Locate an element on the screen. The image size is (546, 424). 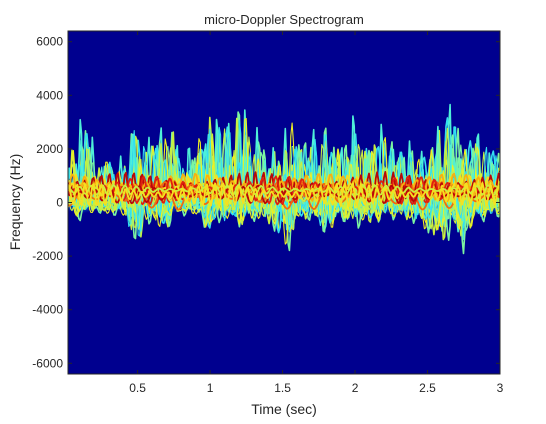
y-tick-label: 0 is located at coordinates (59, 203).